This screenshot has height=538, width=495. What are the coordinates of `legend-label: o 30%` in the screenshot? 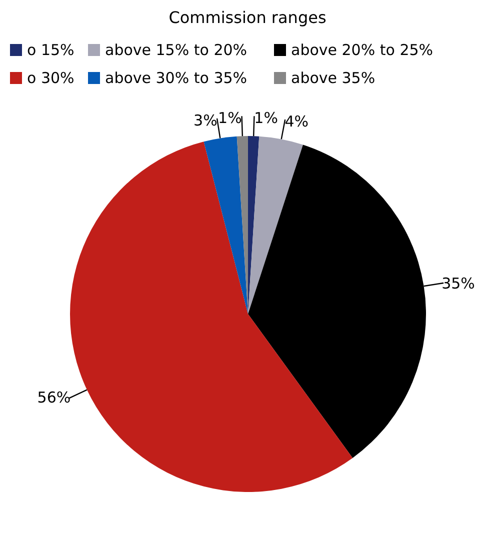 It's located at (50, 78).